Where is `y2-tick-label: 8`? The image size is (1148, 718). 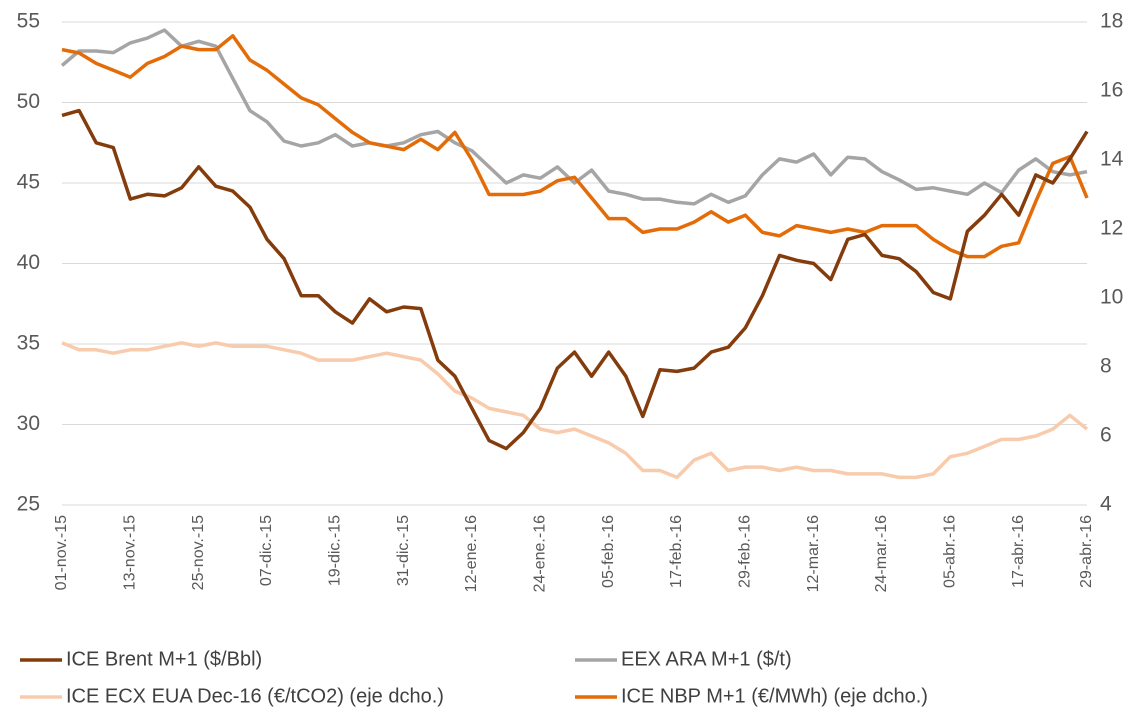 y2-tick-label: 8 is located at coordinates (1106, 366).